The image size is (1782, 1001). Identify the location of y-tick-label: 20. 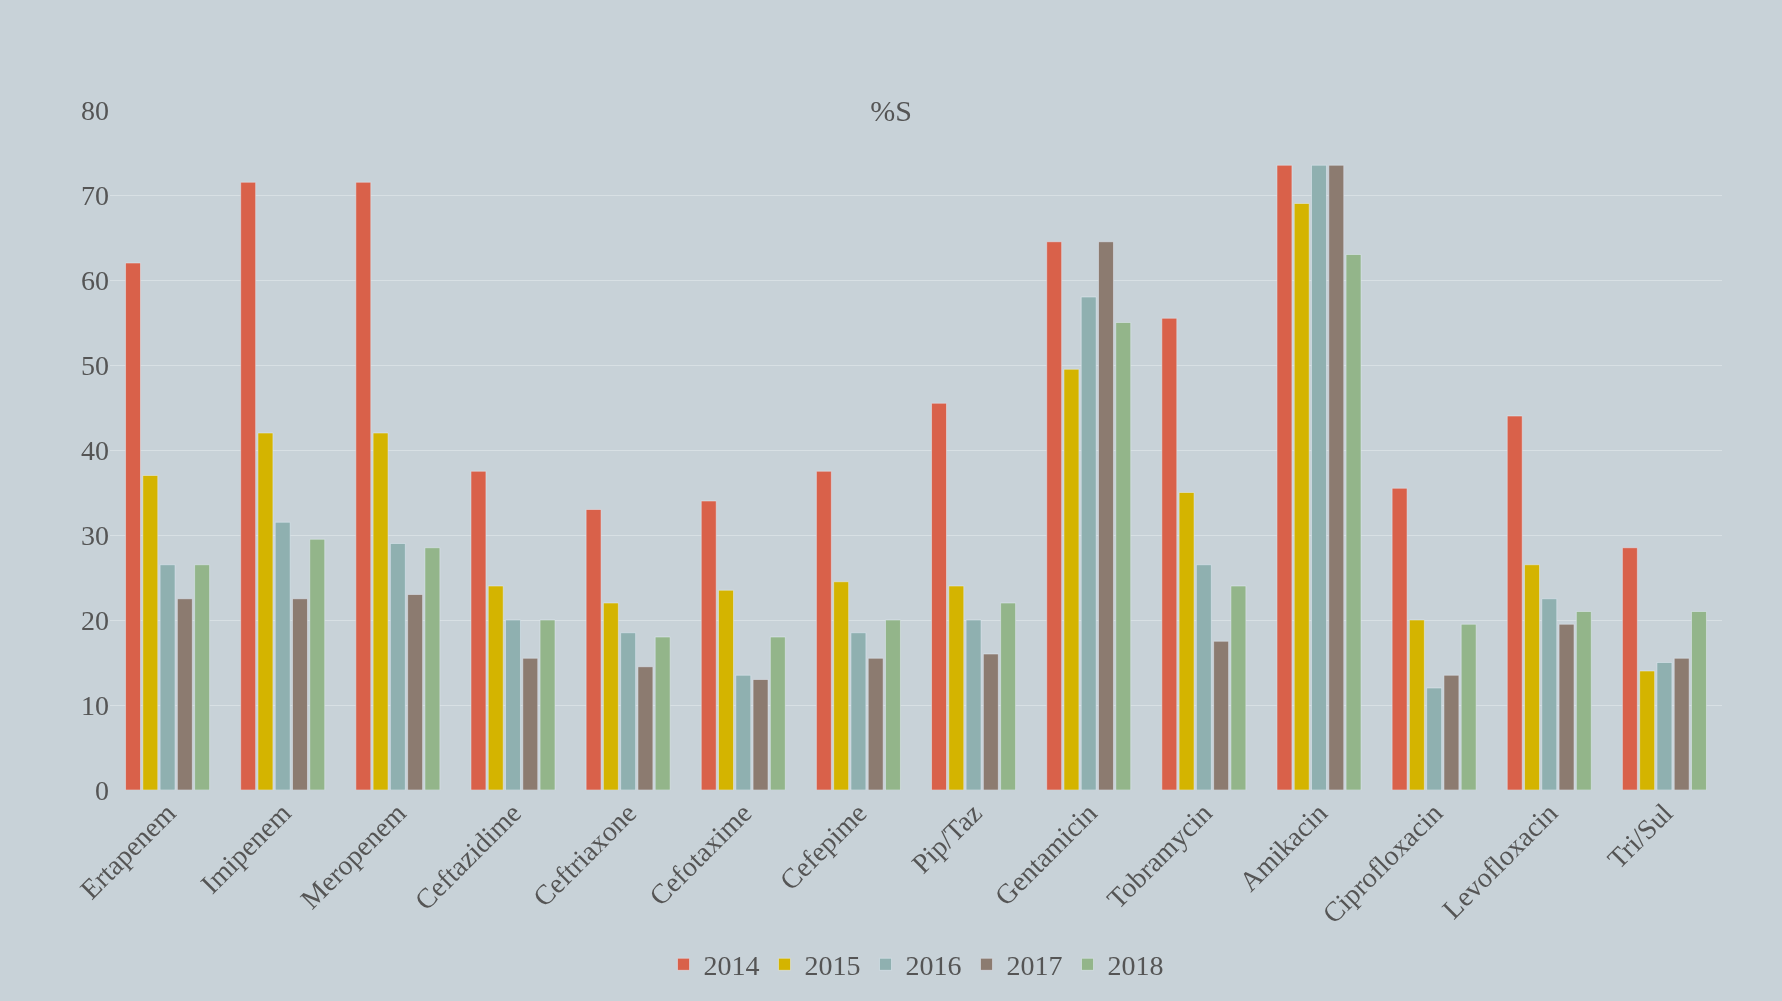
(95, 620).